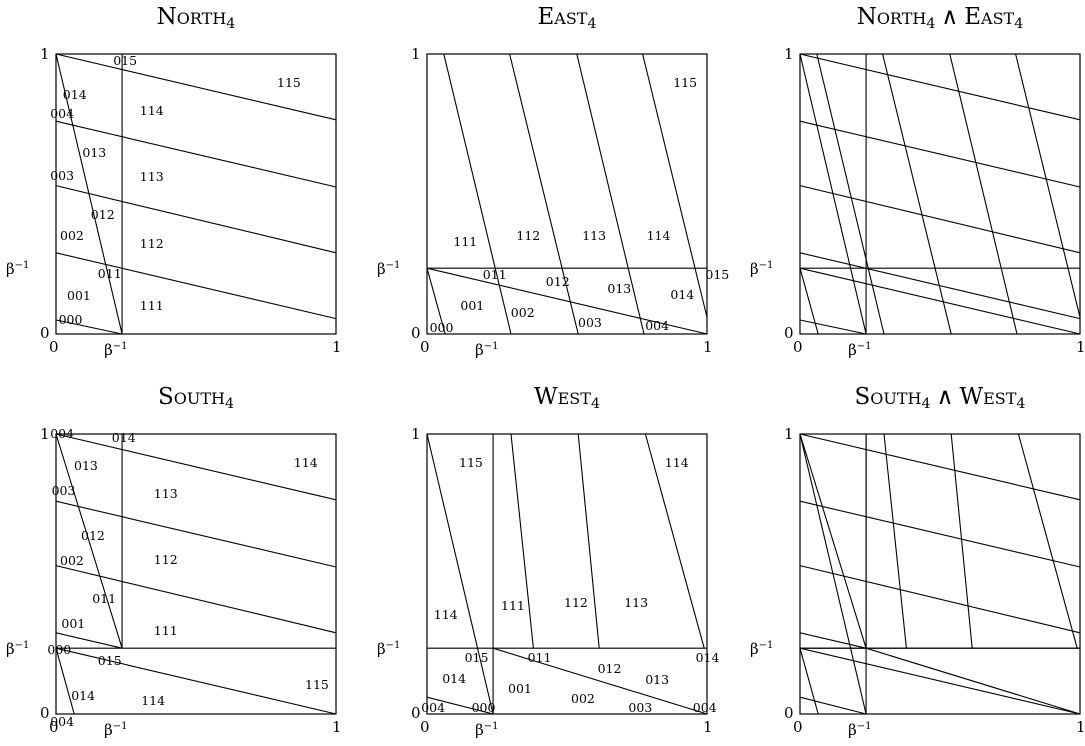 The width and height of the screenshot is (1085, 746). Describe the element at coordinates (465, 241) in the screenshot. I see `region-label: 111` at that location.